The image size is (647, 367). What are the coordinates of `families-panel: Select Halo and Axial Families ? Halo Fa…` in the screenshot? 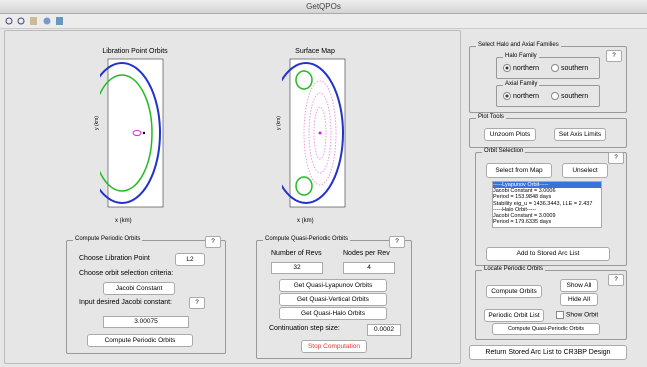 It's located at (548, 77).